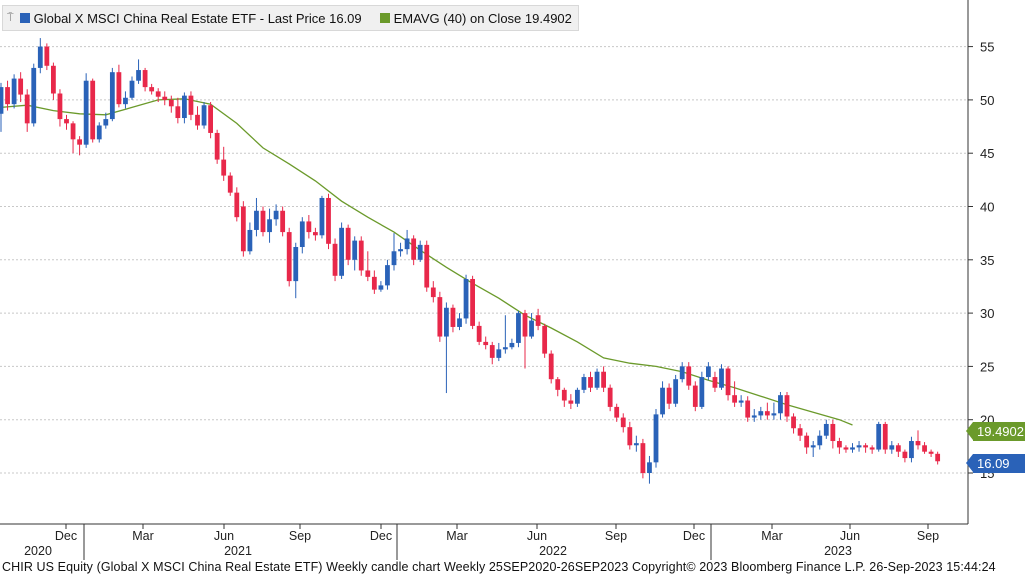  I want to click on legend-handle-icon: ⍑, so click(10, 17).